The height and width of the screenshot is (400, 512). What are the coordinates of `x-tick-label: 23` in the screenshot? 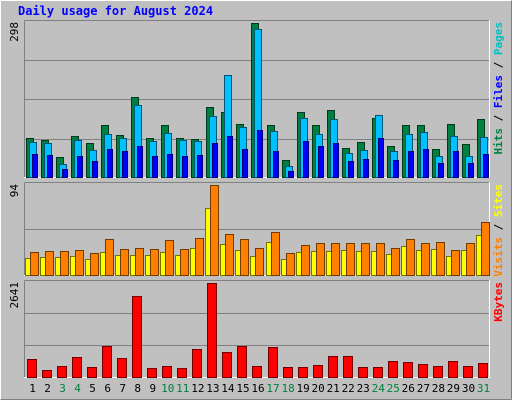 It's located at (363, 388).